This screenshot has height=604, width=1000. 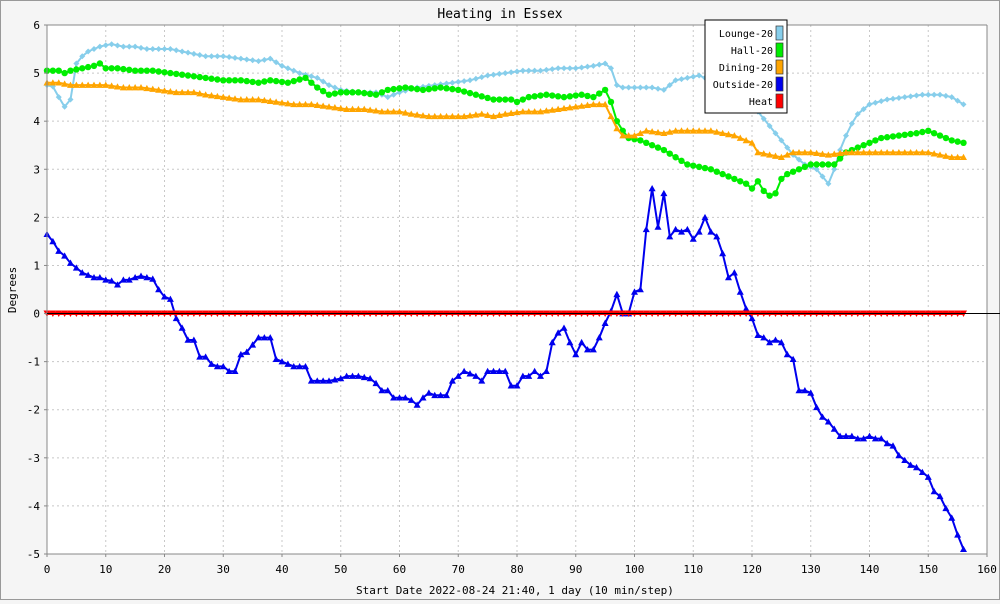 I want to click on legend-label: Hall-20, so click(x=752, y=51).